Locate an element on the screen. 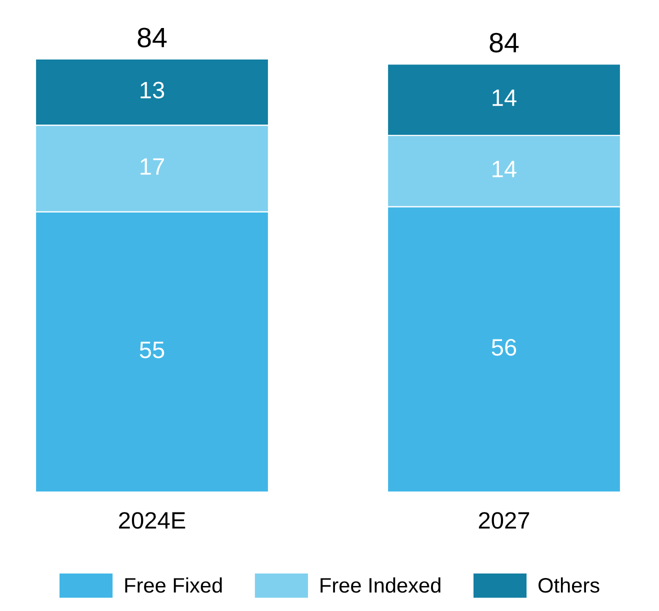  data-label: 55 is located at coordinates (152, 350).